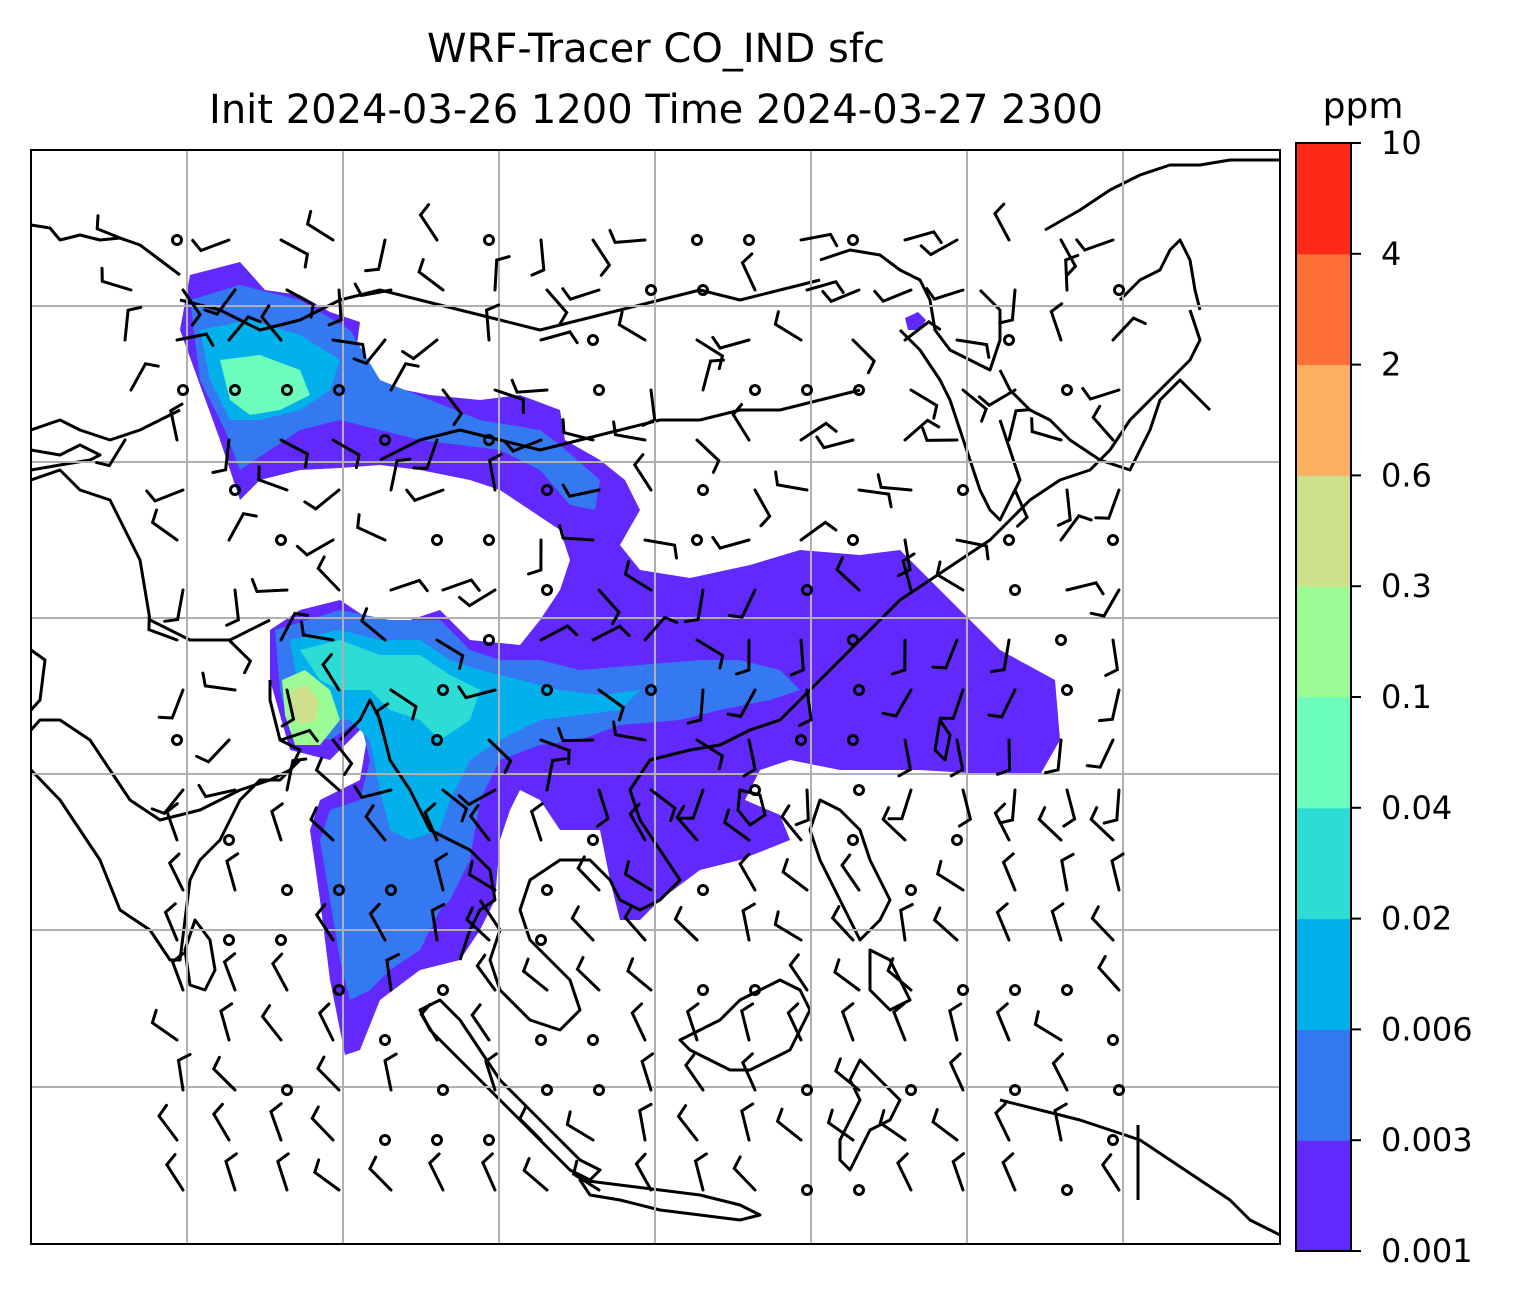 This screenshot has width=1528, height=1306. What do you see at coordinates (106, 332) in the screenshot?
I see `coastline-north-africa` at bounding box center [106, 332].